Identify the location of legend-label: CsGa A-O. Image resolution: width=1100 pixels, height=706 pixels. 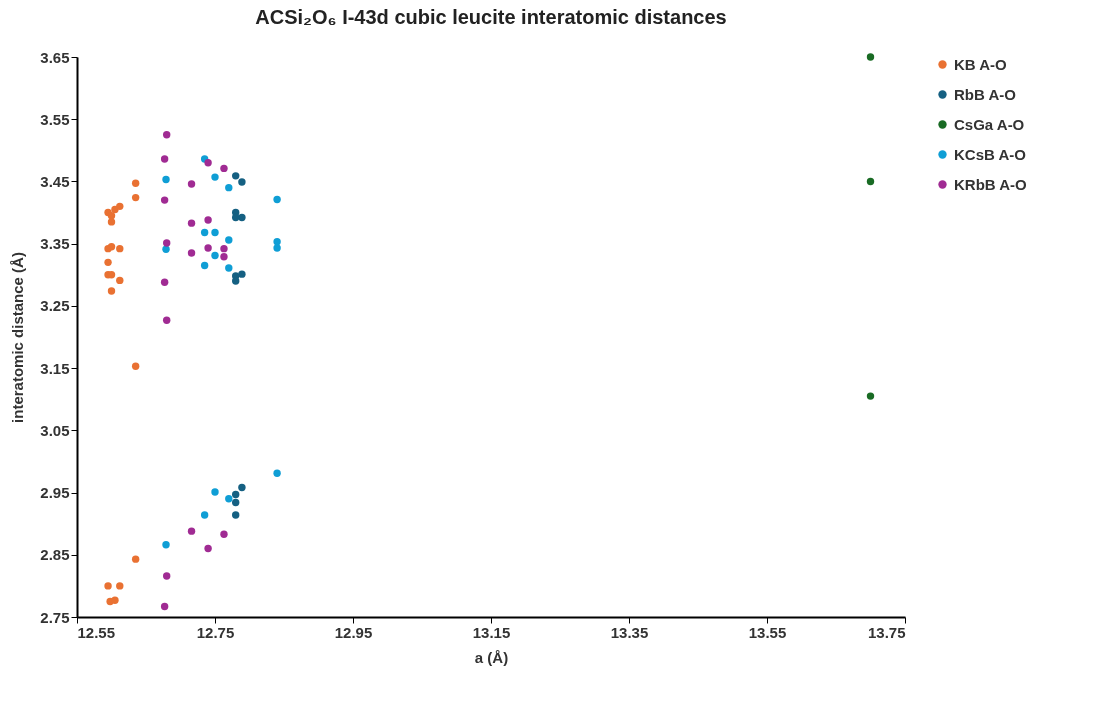
(989, 124).